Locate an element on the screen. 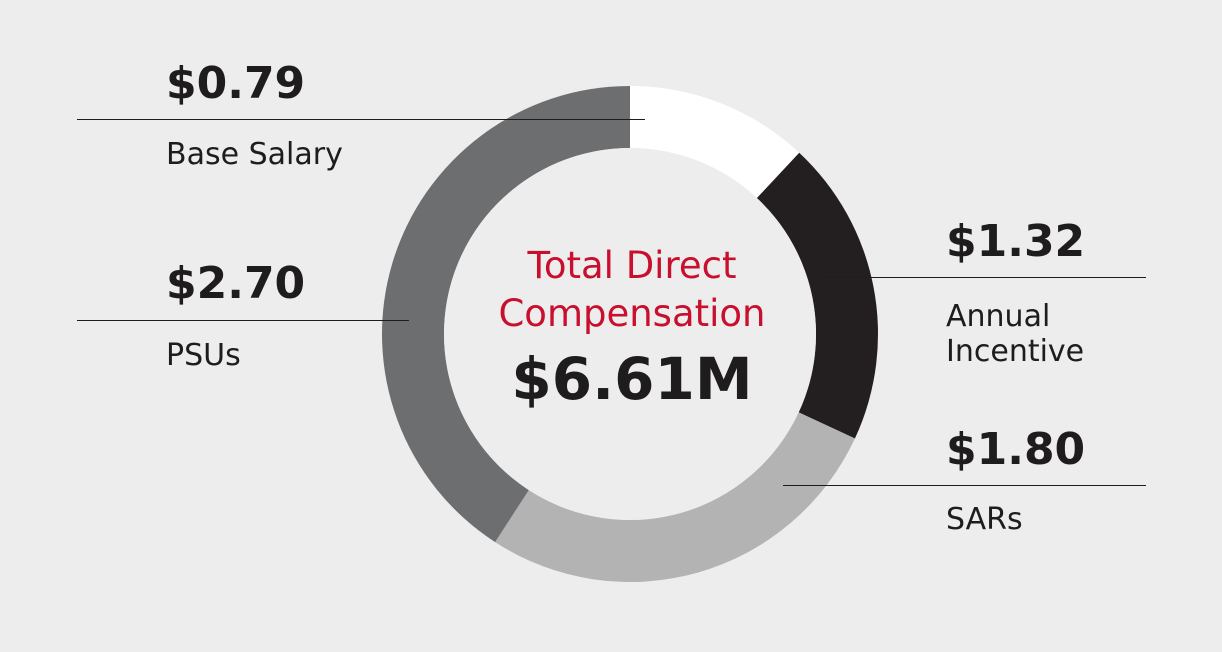 This screenshot has height=652, width=1222. base-salary-leader-line is located at coordinates (361, 119).